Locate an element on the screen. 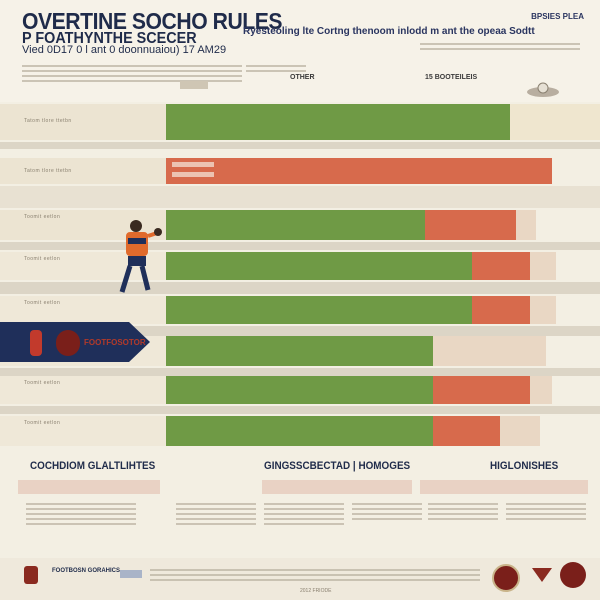 The image size is (600, 600). intro-text-lines-mid is located at coordinates (276, 68).